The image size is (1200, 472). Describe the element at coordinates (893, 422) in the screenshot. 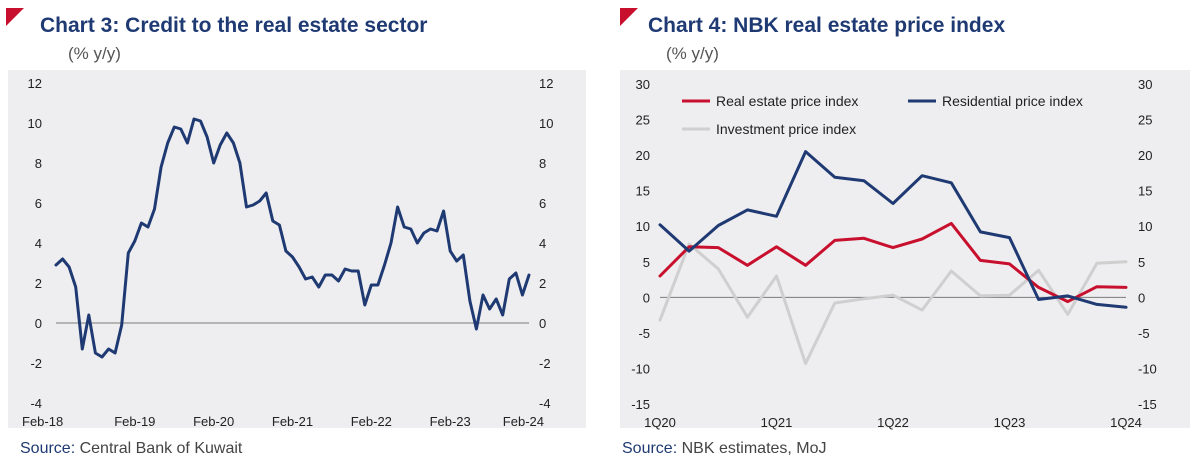

I see `chart-4-x-tick: 1Q22` at that location.